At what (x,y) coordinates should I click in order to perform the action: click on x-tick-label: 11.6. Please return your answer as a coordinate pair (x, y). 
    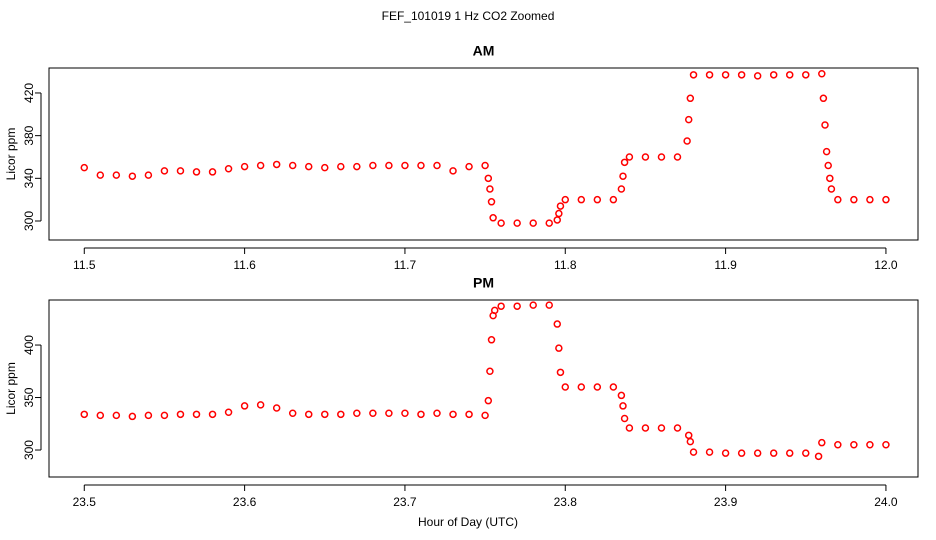
    Looking at the image, I should click on (244, 265).